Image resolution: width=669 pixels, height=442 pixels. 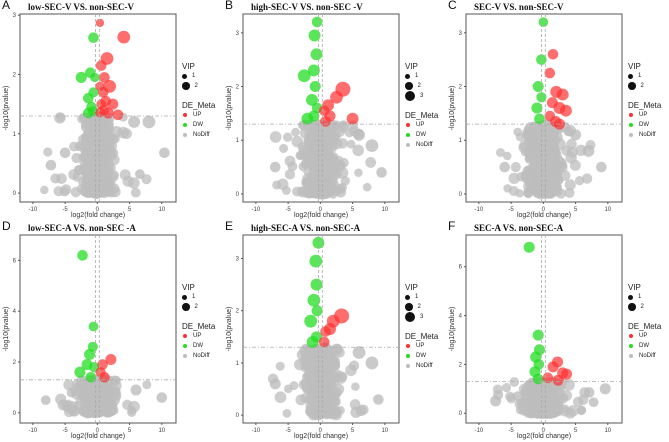 What do you see at coordinates (461, 195) in the screenshot?
I see `y-tick-label: 0` at bounding box center [461, 195].